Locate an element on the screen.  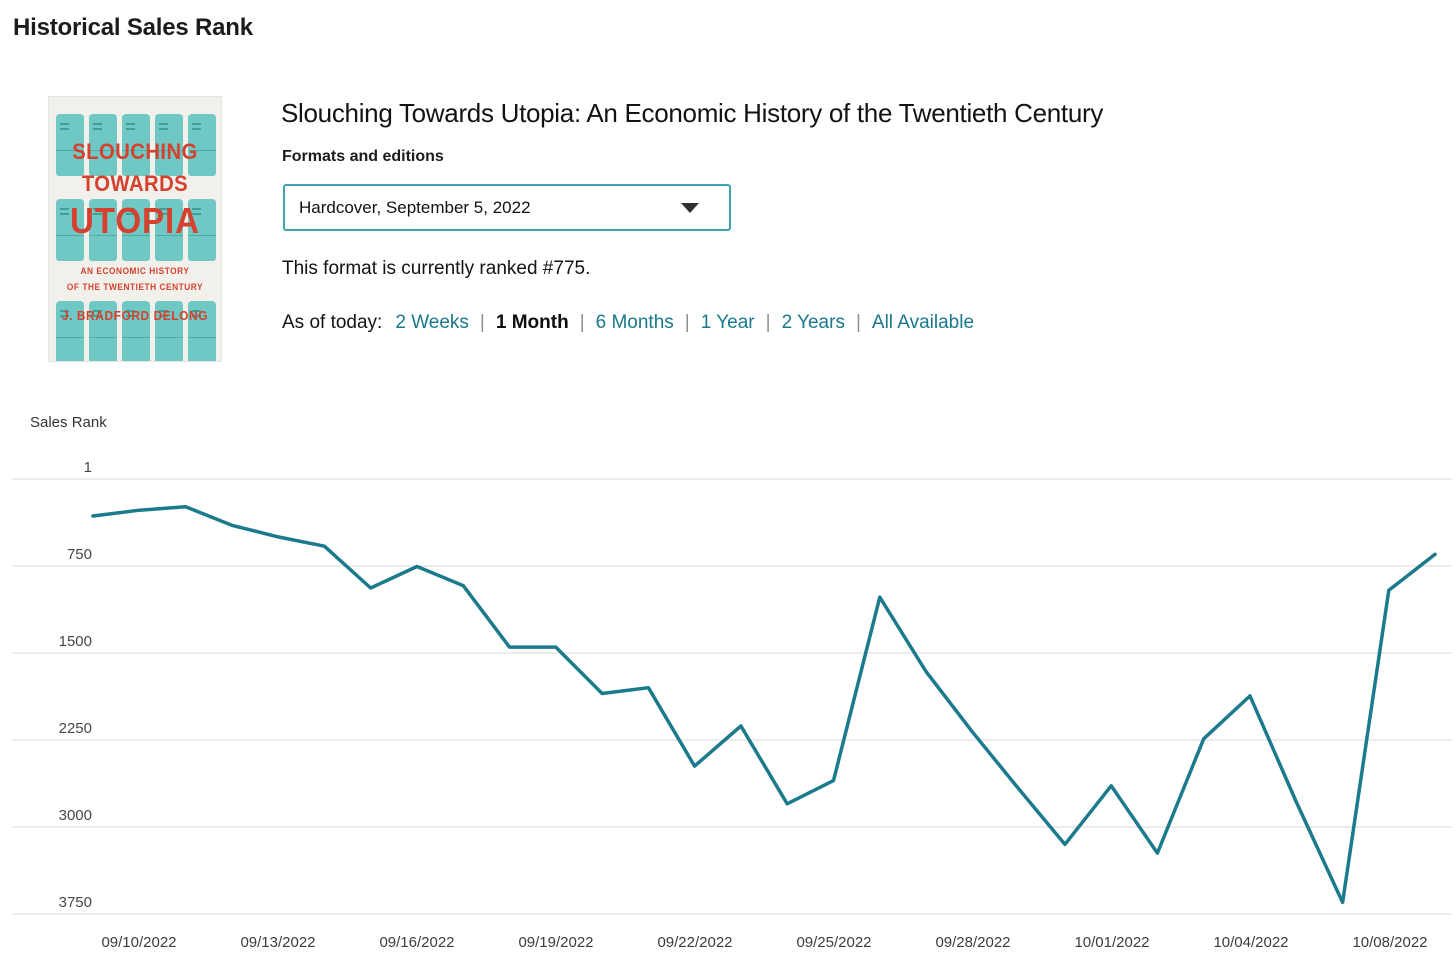
x-tick-label: 09/16/2022 is located at coordinates (416, 942).